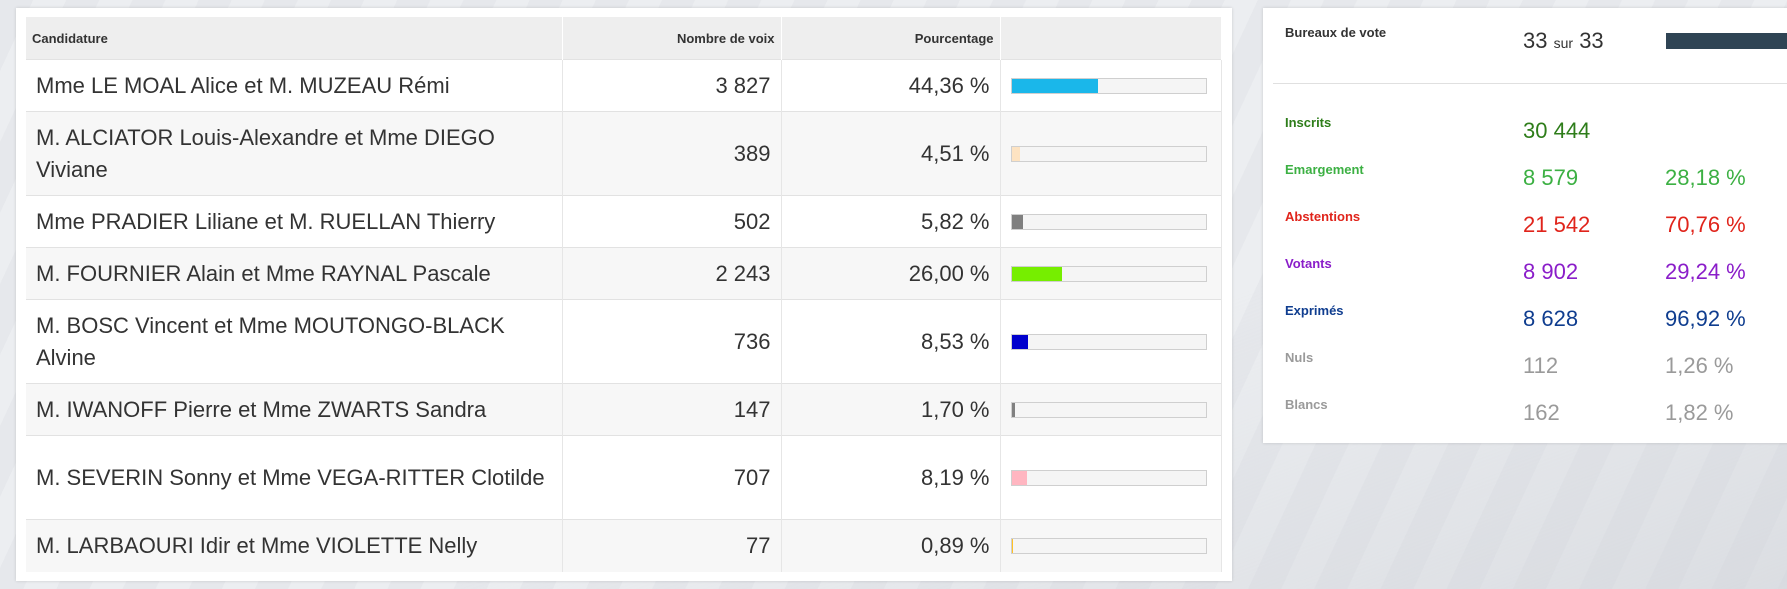 The height and width of the screenshot is (589, 1787). I want to click on abstentions-label: Abstentions, so click(1323, 216).